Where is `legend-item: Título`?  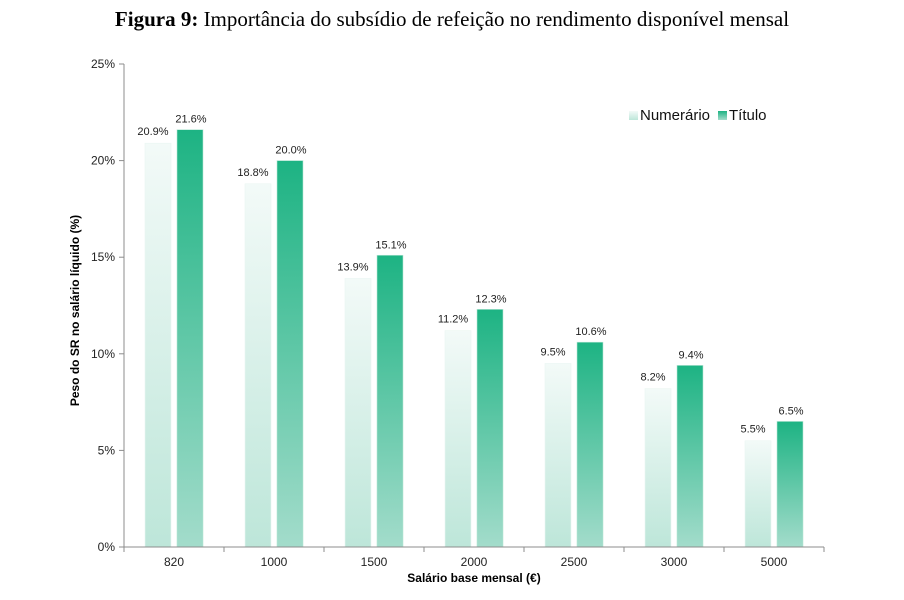
legend-item: Título is located at coordinates (742, 115).